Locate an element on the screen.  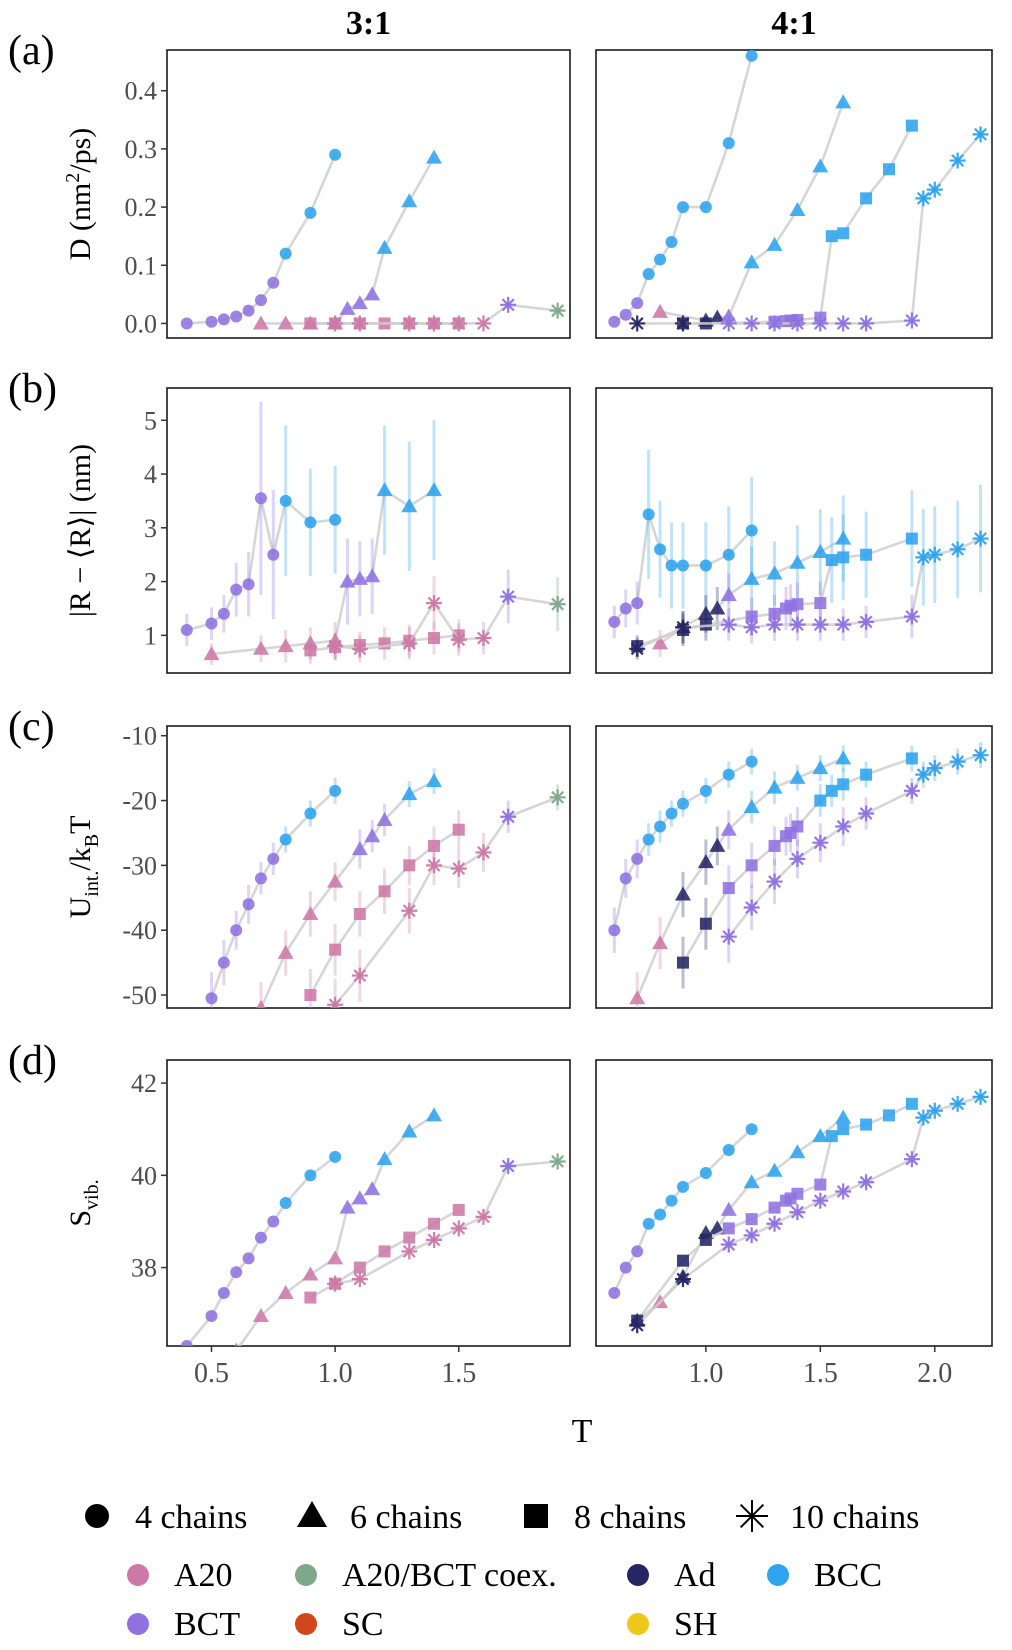
legend-phase-item: A20/BCT coex. is located at coordinates (426, 1575).